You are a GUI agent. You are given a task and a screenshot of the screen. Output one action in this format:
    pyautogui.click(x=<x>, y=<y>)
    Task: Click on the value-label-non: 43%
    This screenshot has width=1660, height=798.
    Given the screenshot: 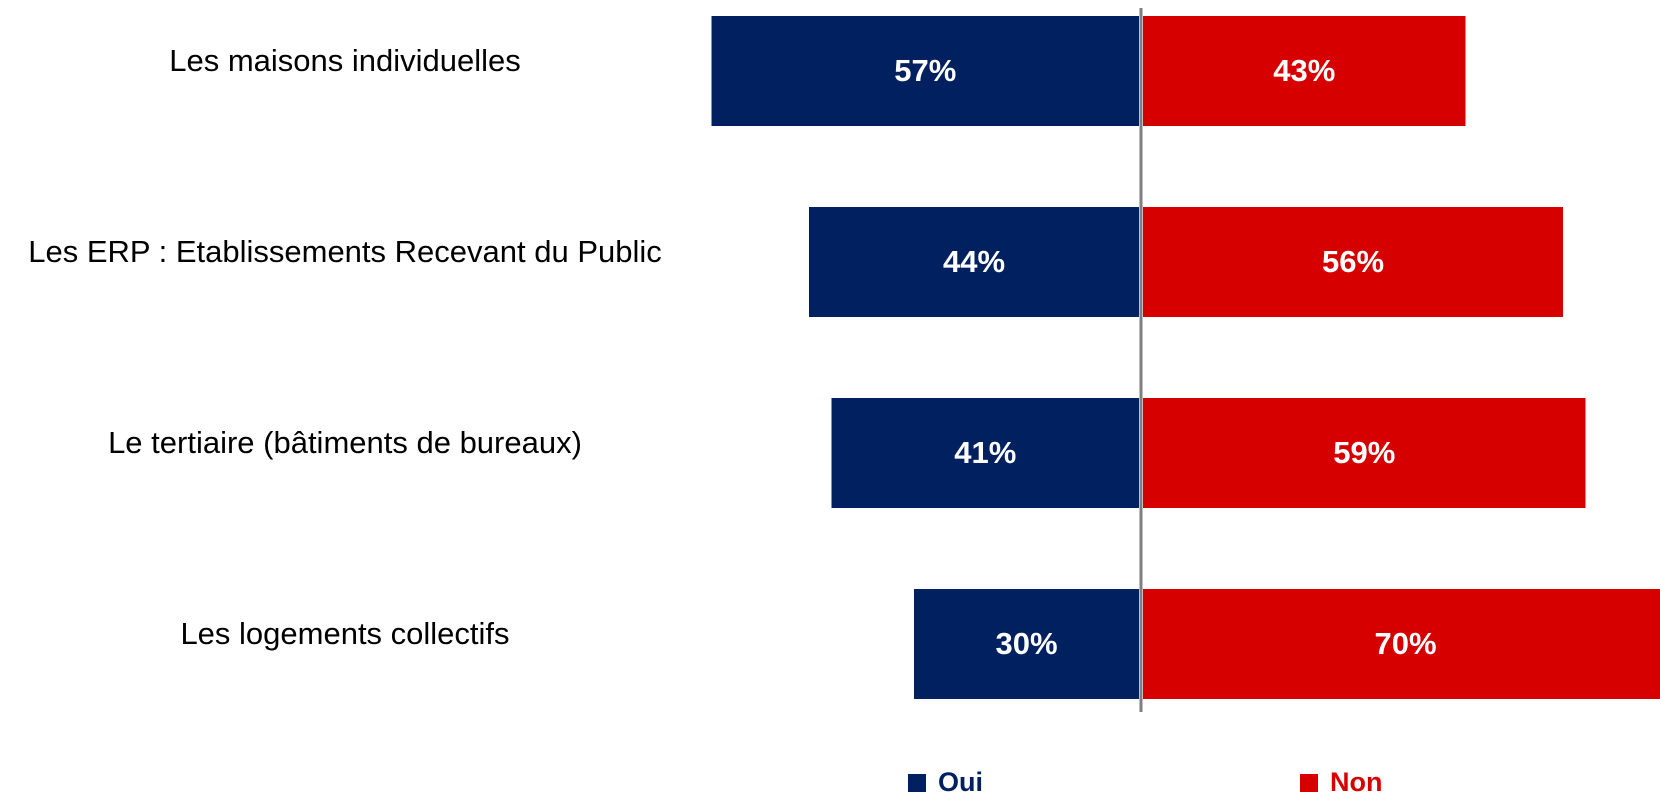 What is the action you would take?
    pyautogui.click(x=1304, y=70)
    